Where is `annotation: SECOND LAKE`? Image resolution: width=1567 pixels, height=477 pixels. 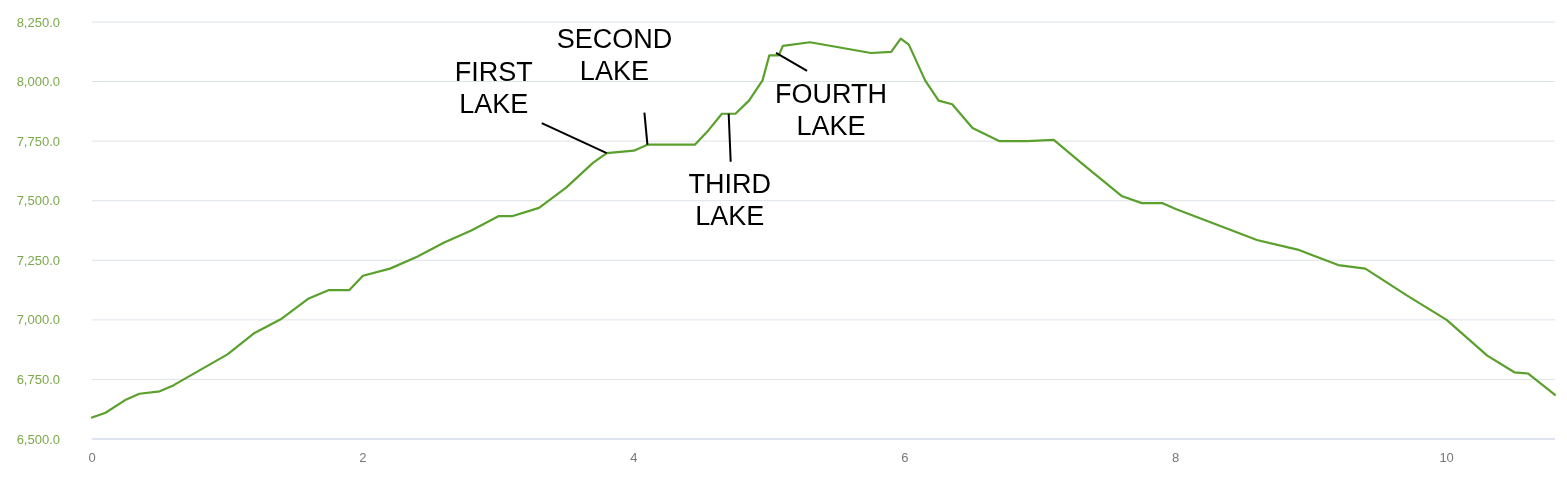 annotation: SECOND LAKE is located at coordinates (614, 55).